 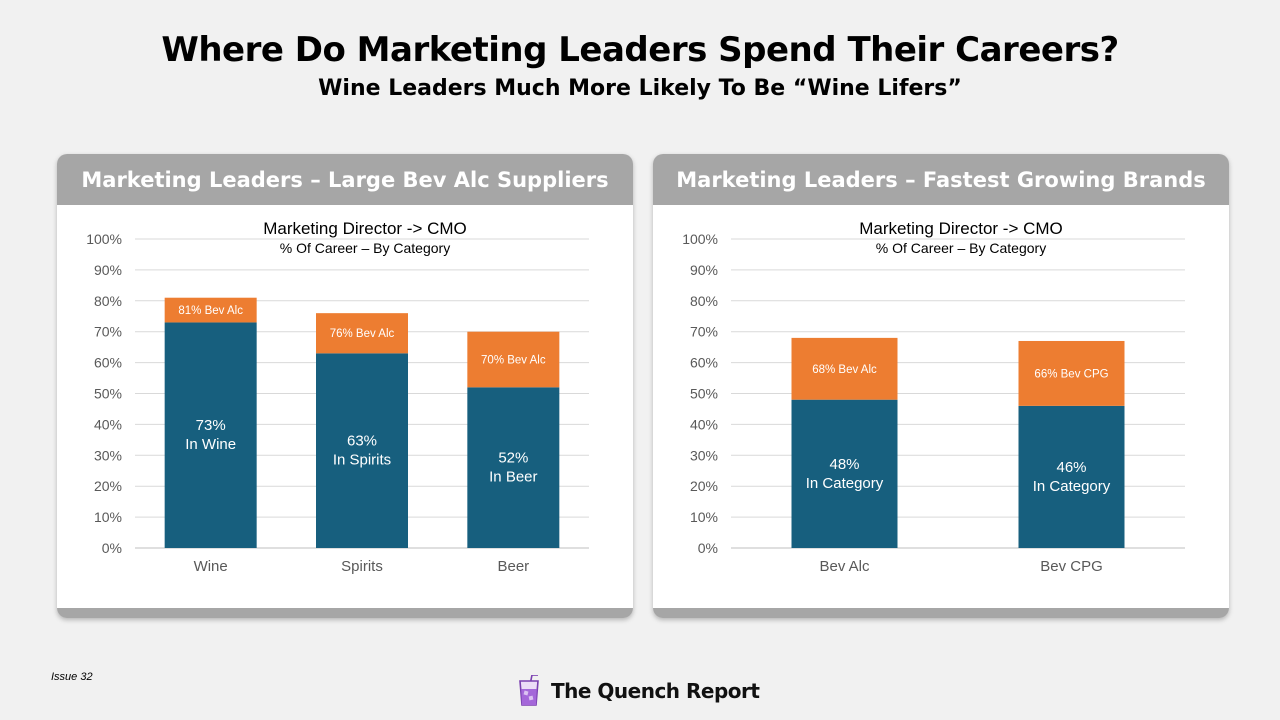 I want to click on x-tick-label: Spirits, so click(x=362, y=566).